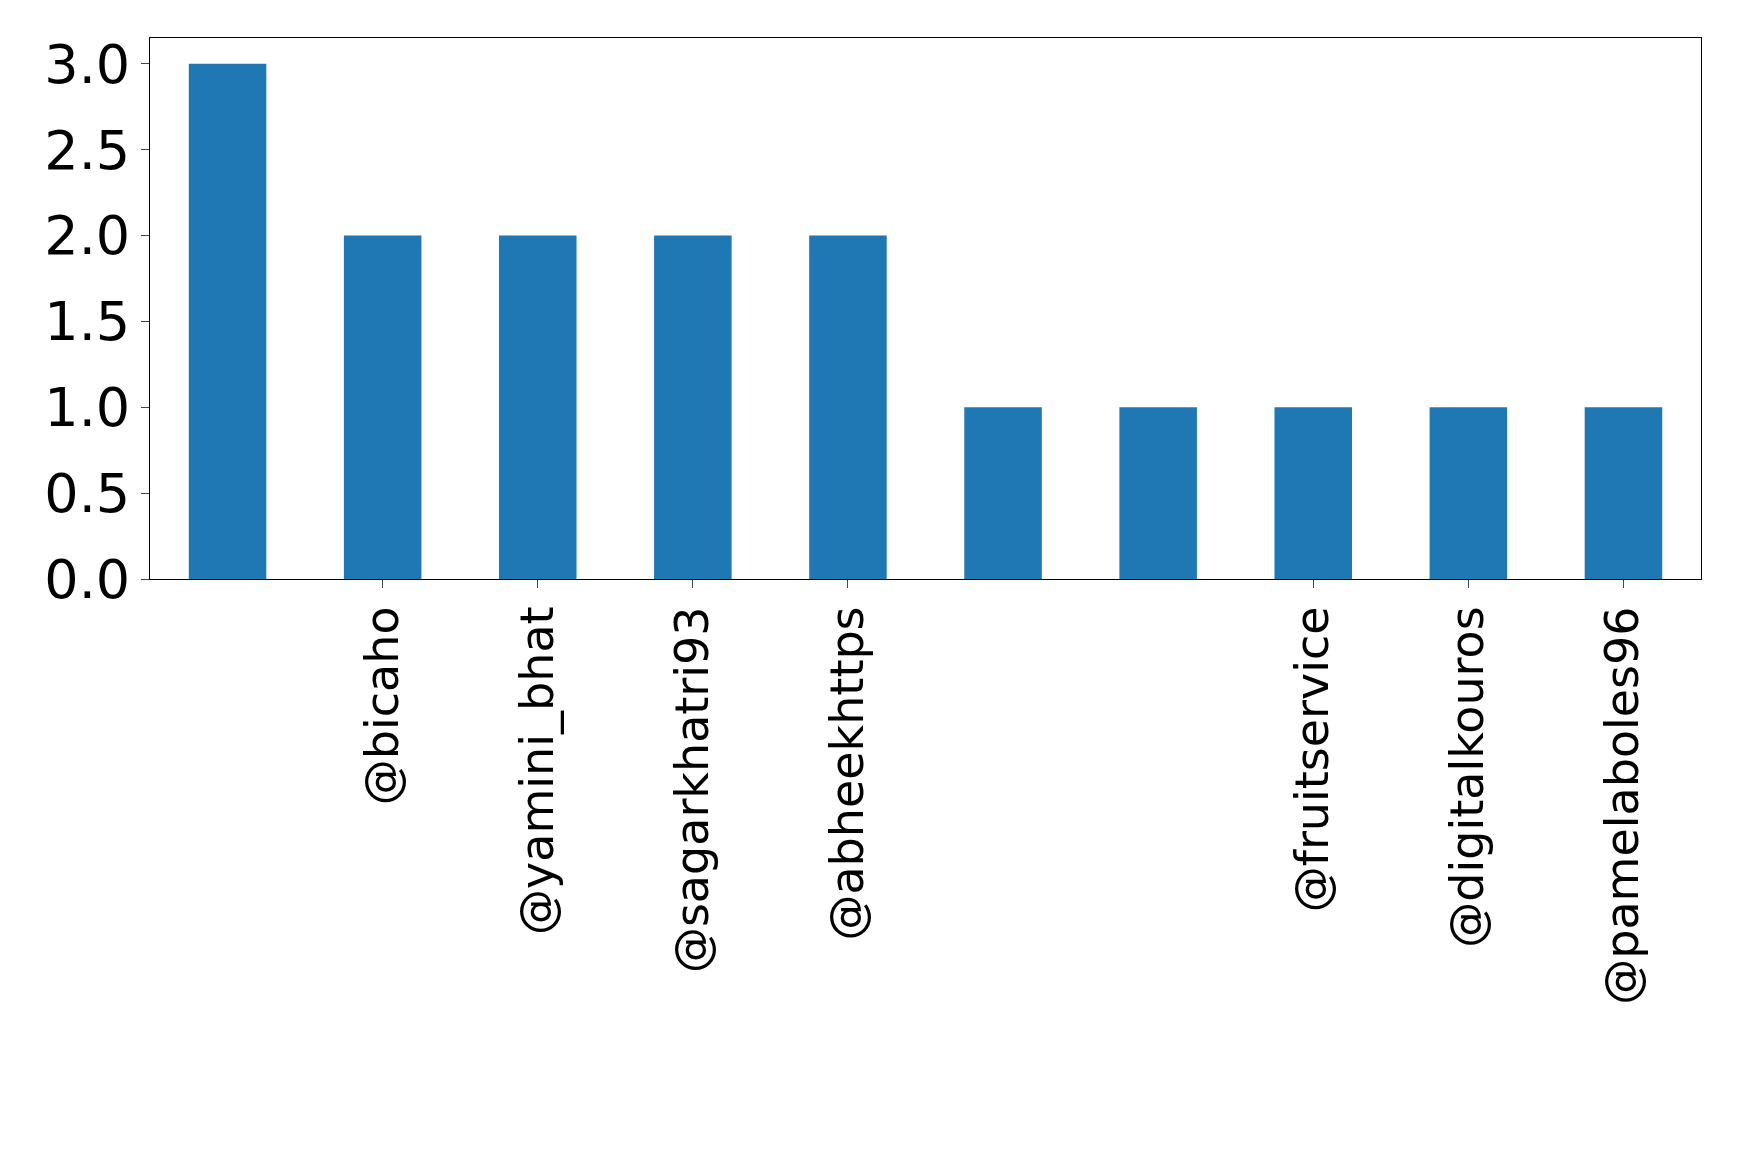 This screenshot has width=1739, height=1169. I want to click on x-tick-label: @digitalkouros, so click(1467, 777).